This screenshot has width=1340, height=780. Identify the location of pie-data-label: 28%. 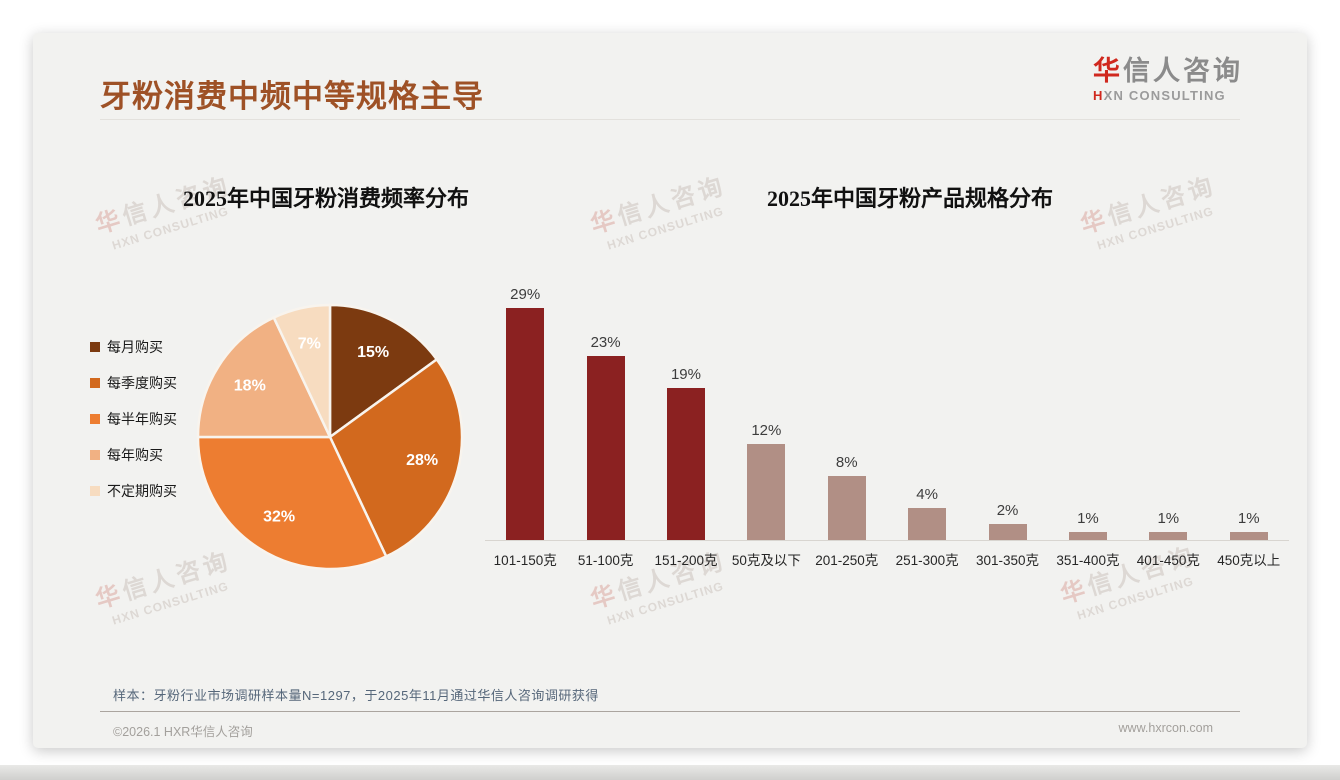
(422, 460).